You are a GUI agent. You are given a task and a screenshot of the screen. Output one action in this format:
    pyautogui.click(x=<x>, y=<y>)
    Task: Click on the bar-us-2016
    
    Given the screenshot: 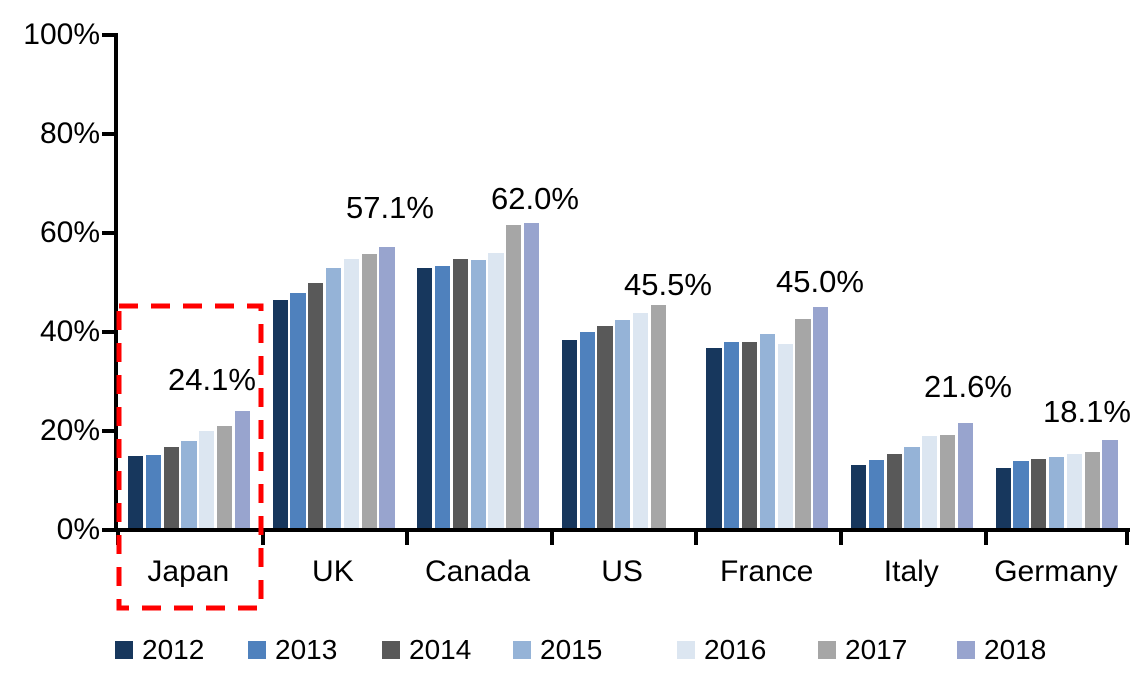 What is the action you would take?
    pyautogui.click(x=641, y=421)
    